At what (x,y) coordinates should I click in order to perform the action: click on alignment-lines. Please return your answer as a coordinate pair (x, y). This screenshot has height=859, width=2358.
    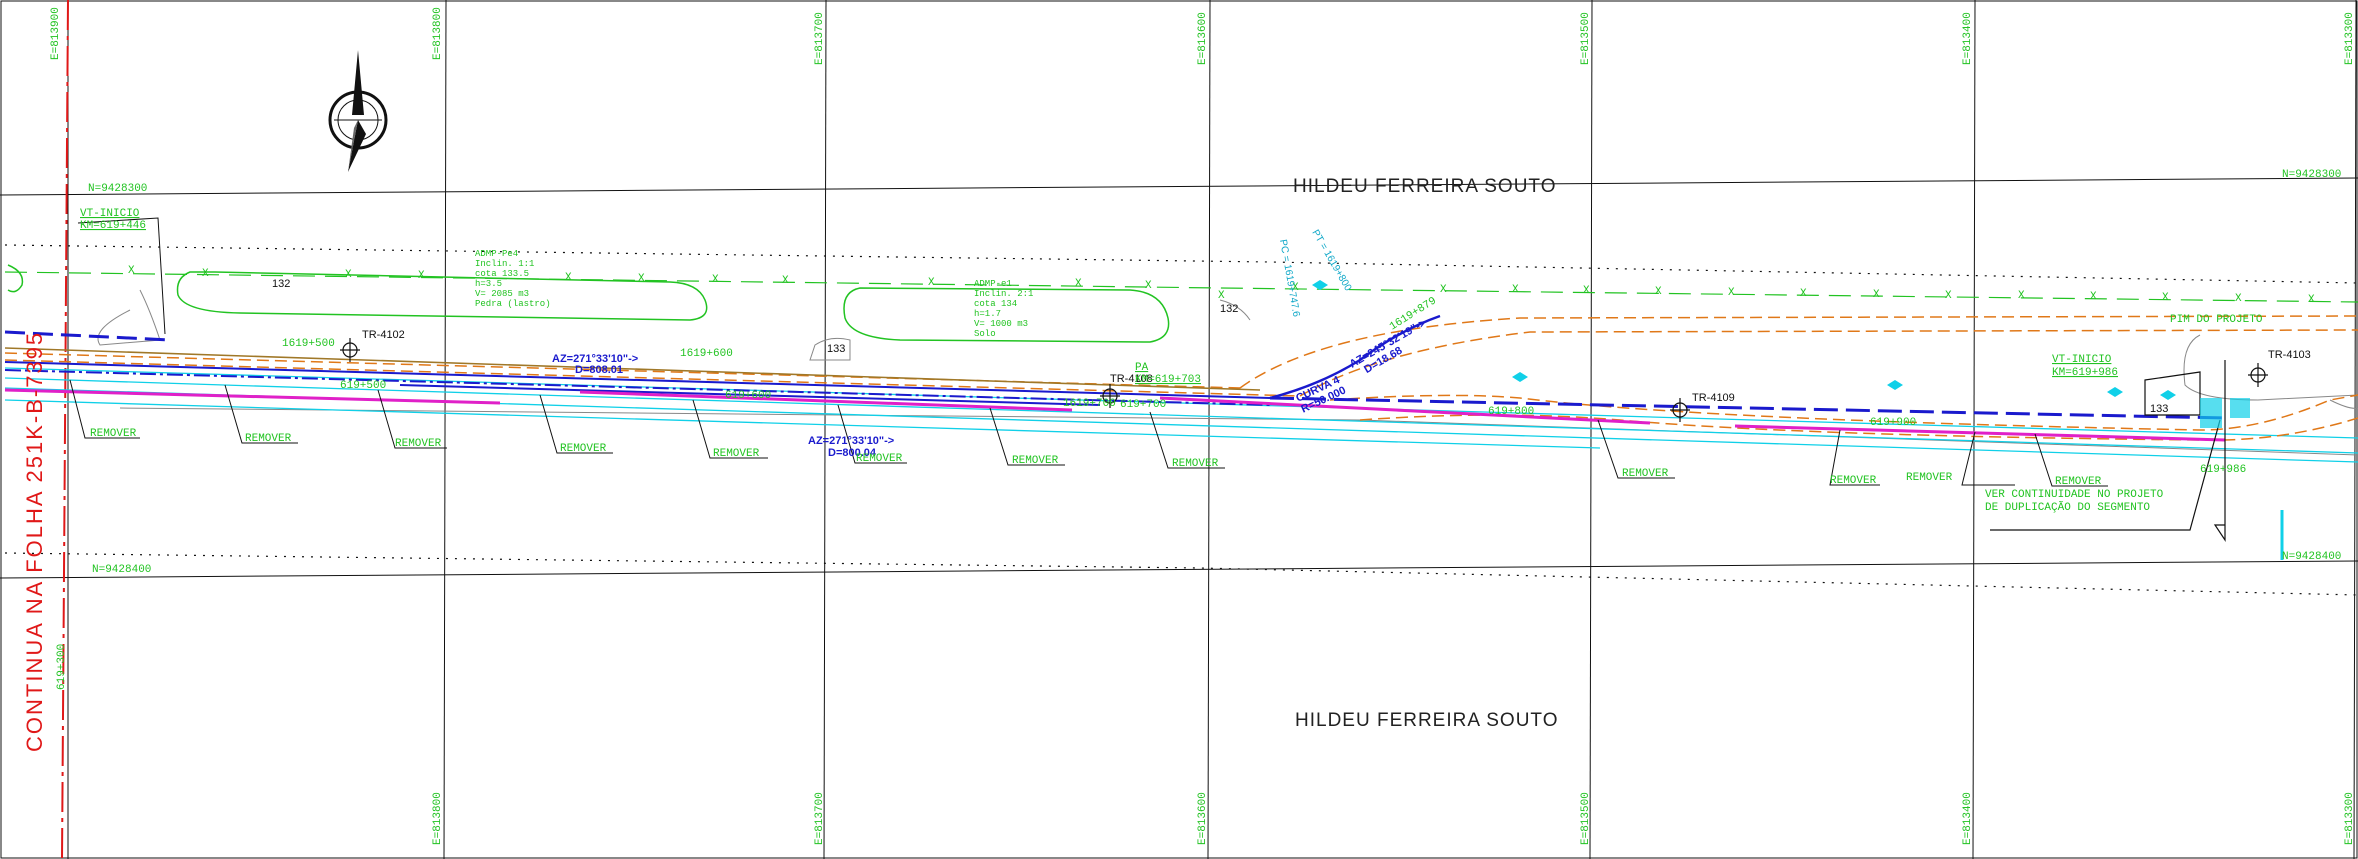
    Looking at the image, I should click on (1115, 367).